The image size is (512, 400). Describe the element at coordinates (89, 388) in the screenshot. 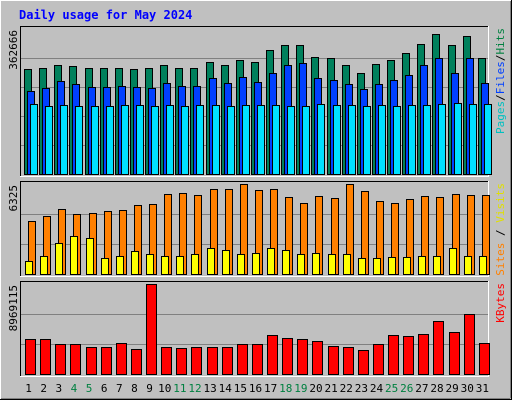

I see `x-tick-label: 5` at that location.